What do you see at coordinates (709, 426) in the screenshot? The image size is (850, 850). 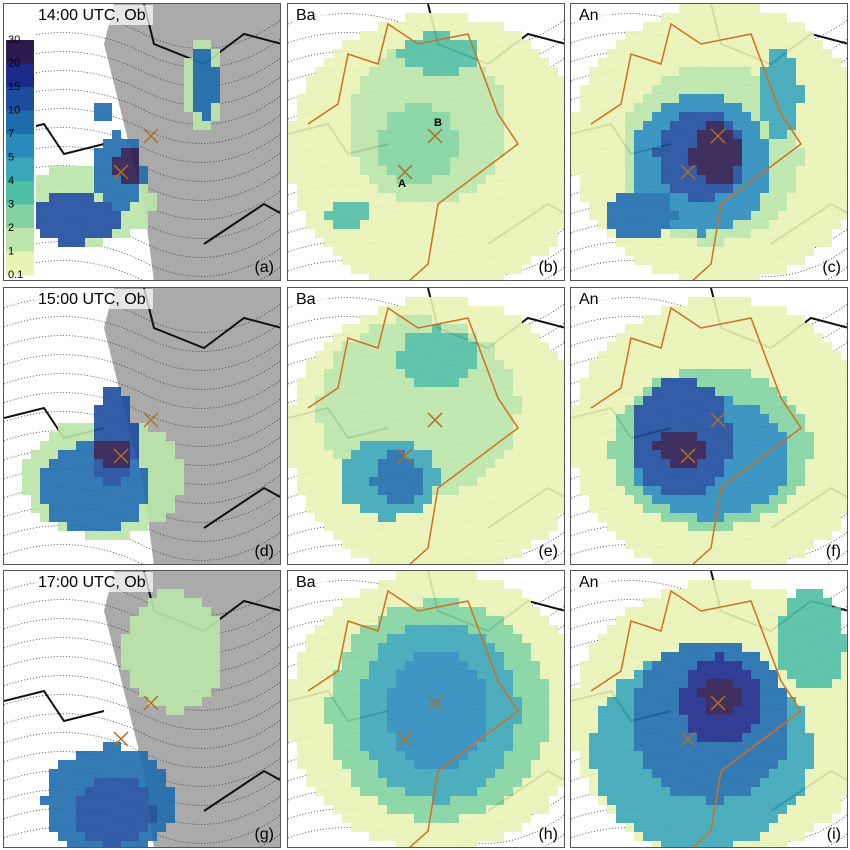 I see `map-panel: An(f)` at bounding box center [709, 426].